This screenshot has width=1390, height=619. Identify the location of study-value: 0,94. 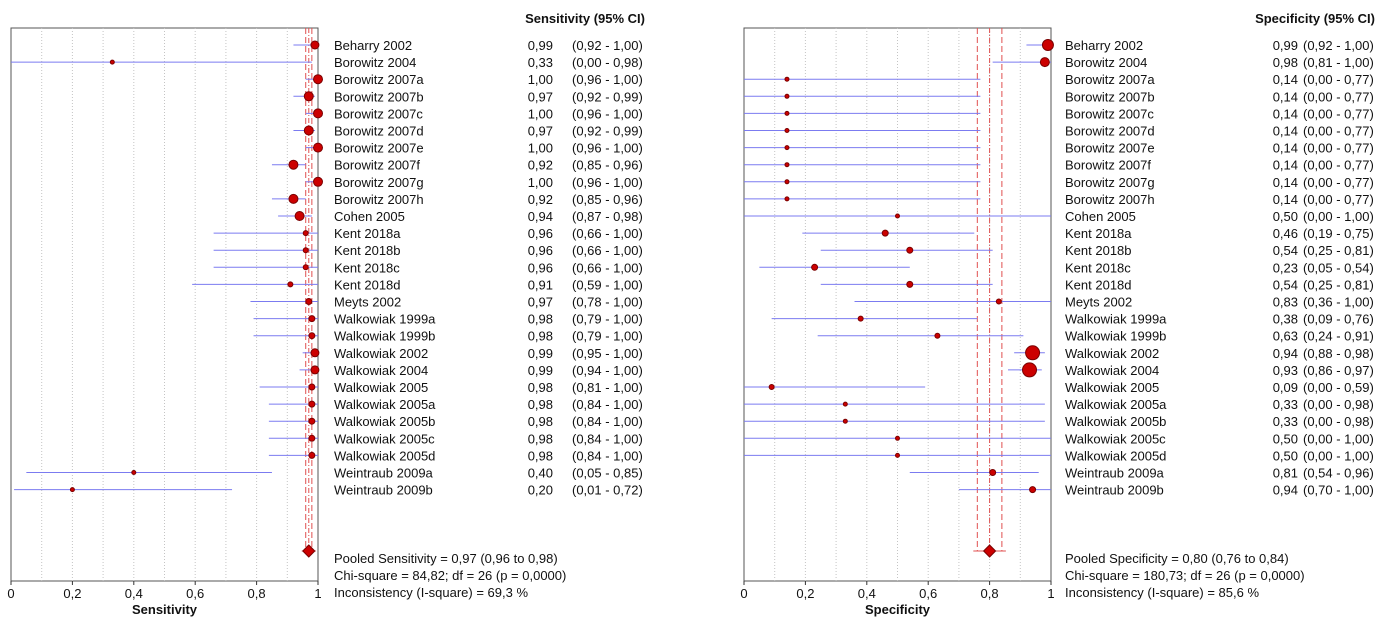
(1285, 490).